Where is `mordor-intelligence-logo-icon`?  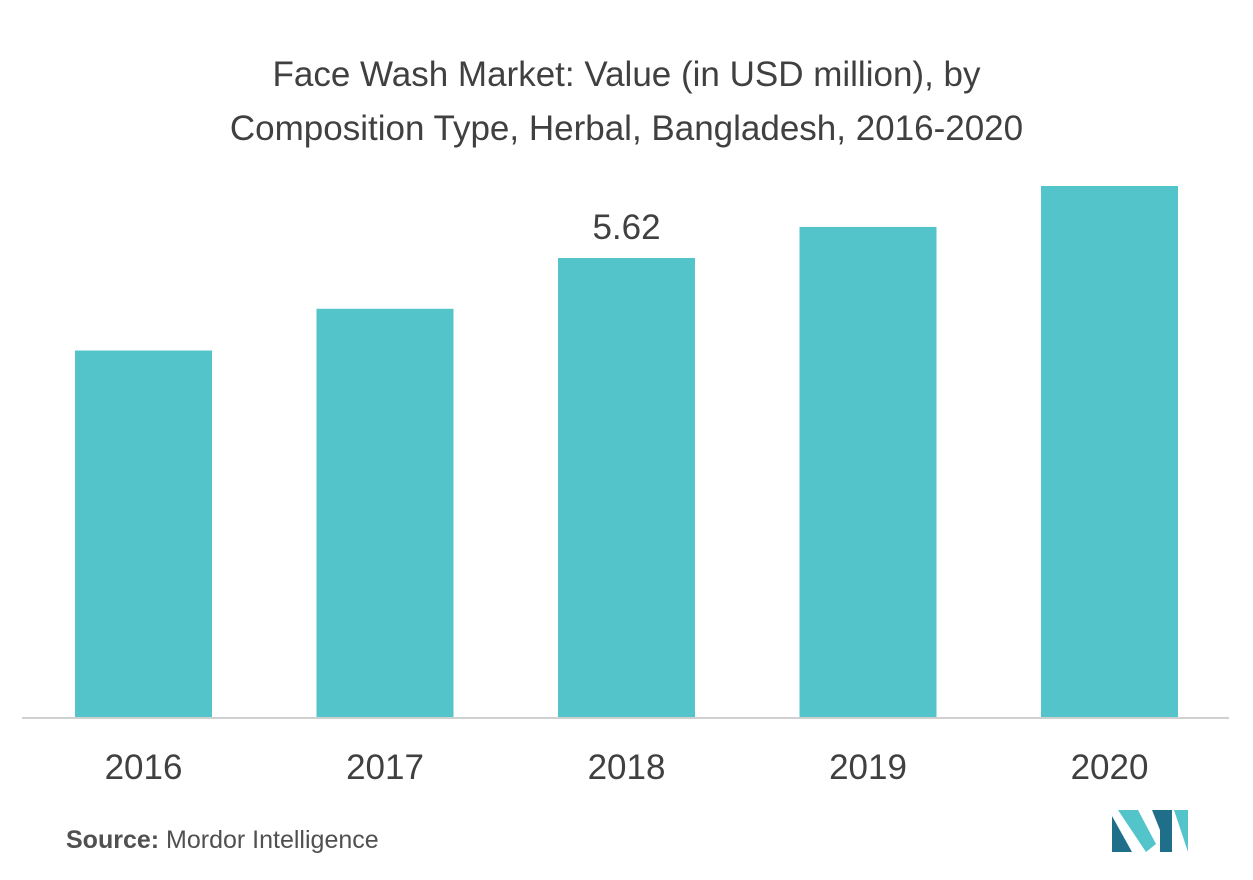 mordor-intelligence-logo-icon is located at coordinates (1150, 831).